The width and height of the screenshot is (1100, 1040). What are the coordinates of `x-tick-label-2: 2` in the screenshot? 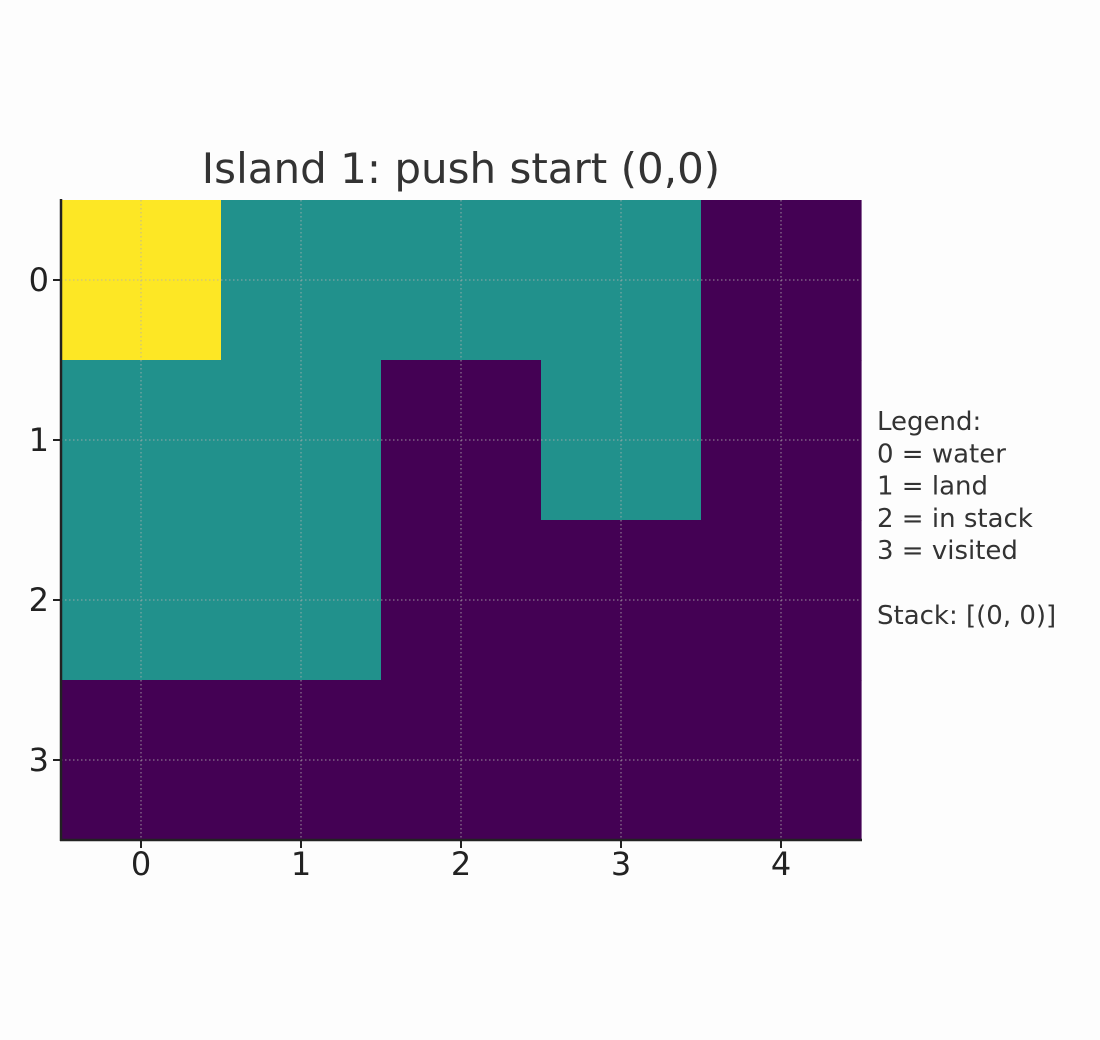 It's located at (461, 864).